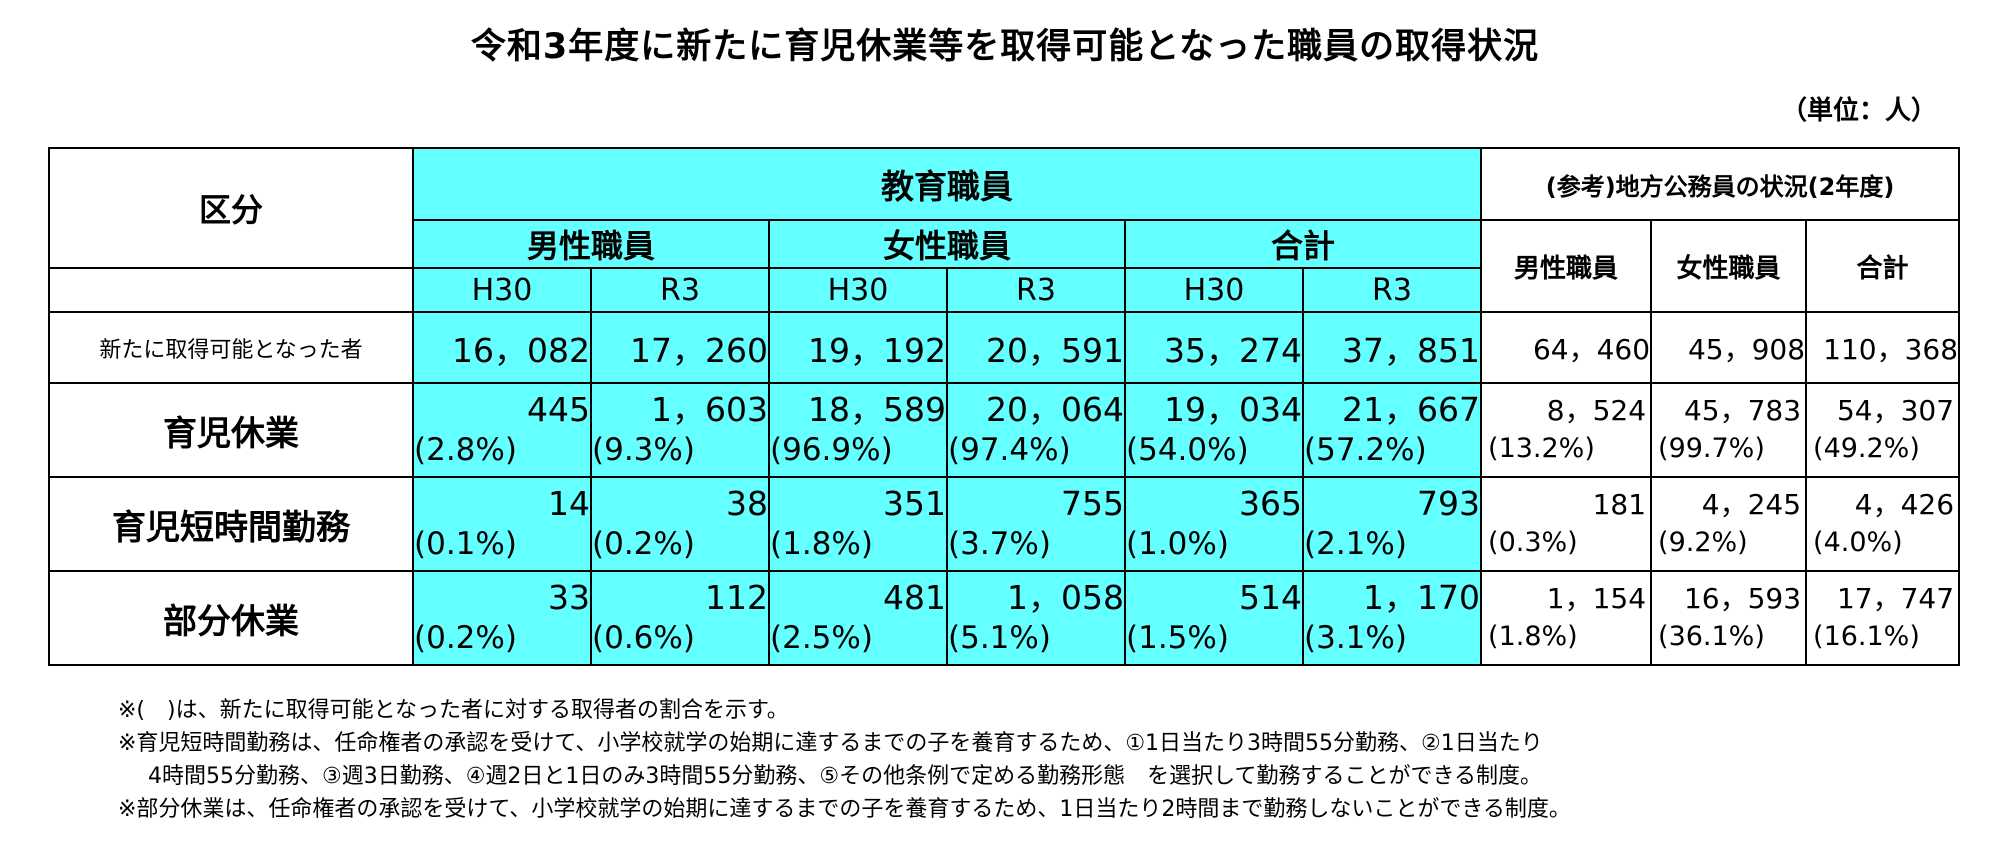 Image resolution: width=1999 pixels, height=853 pixels. I want to click on value-cell: 1，603 (9.3%), so click(680, 430).